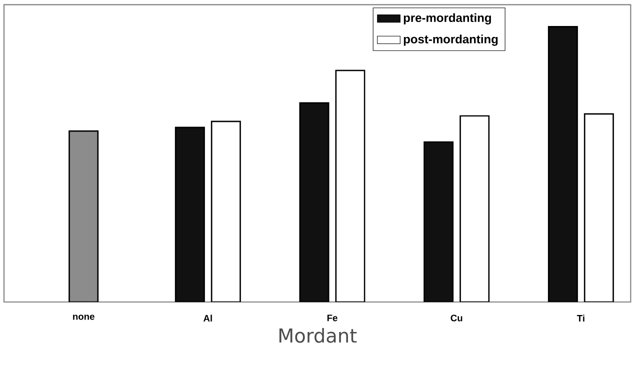 This screenshot has width=636, height=386. What do you see at coordinates (332, 318) in the screenshot?
I see `x-tick-label: Fe` at bounding box center [332, 318].